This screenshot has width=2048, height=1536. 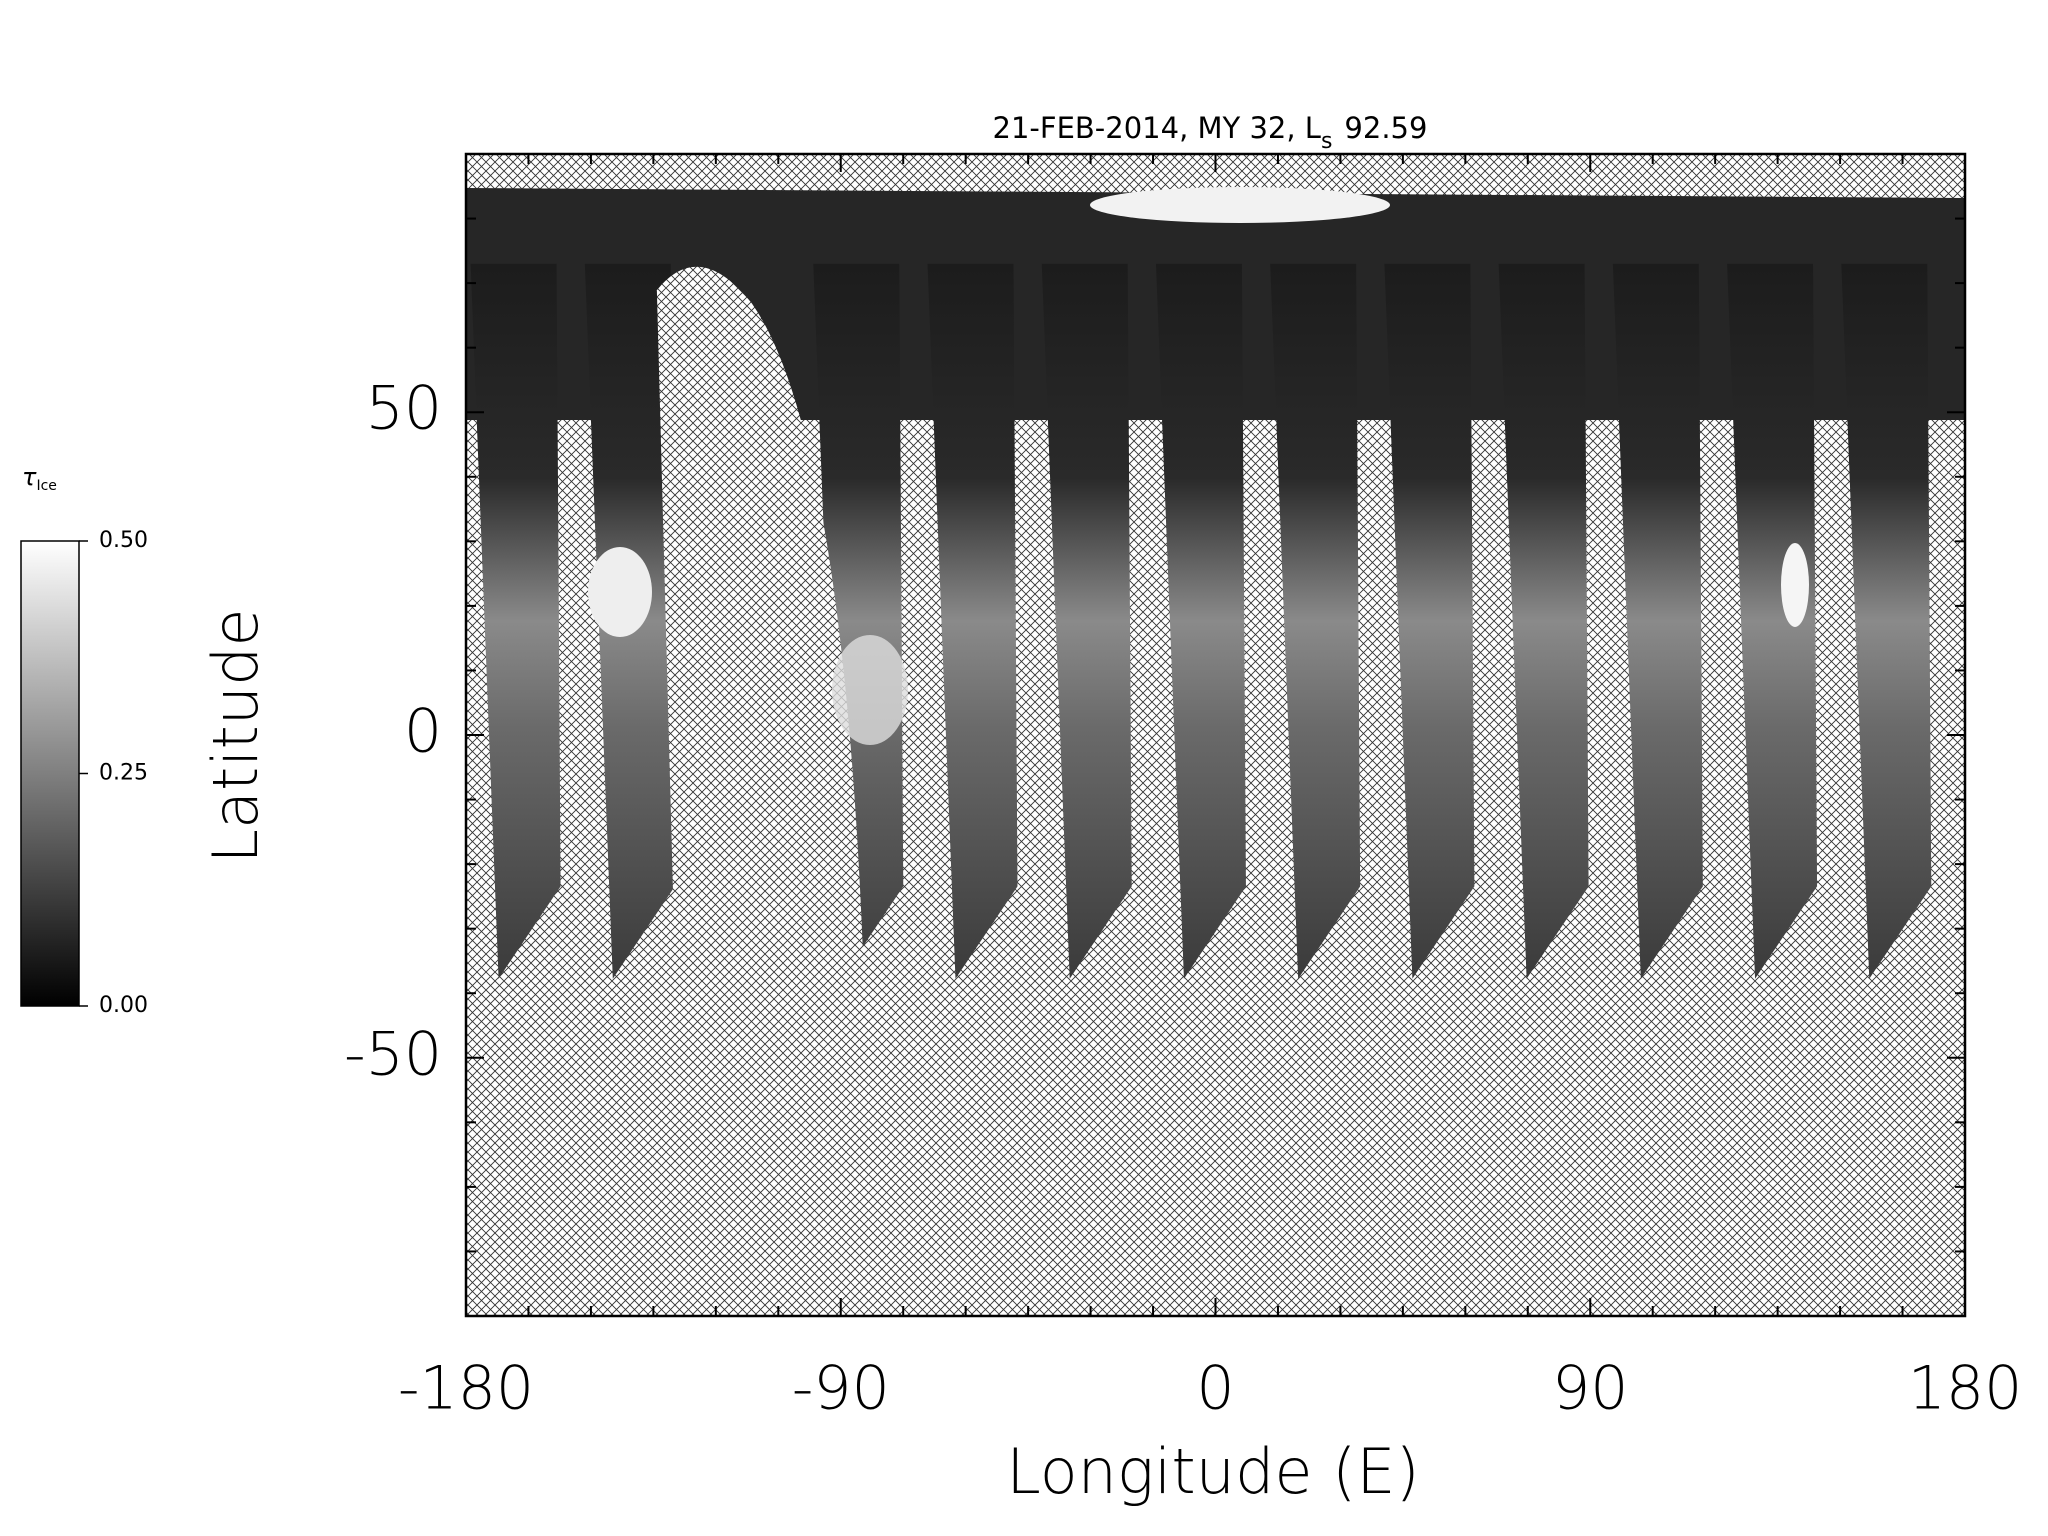 I want to click on y-tick-label: 0, so click(x=423, y=732).